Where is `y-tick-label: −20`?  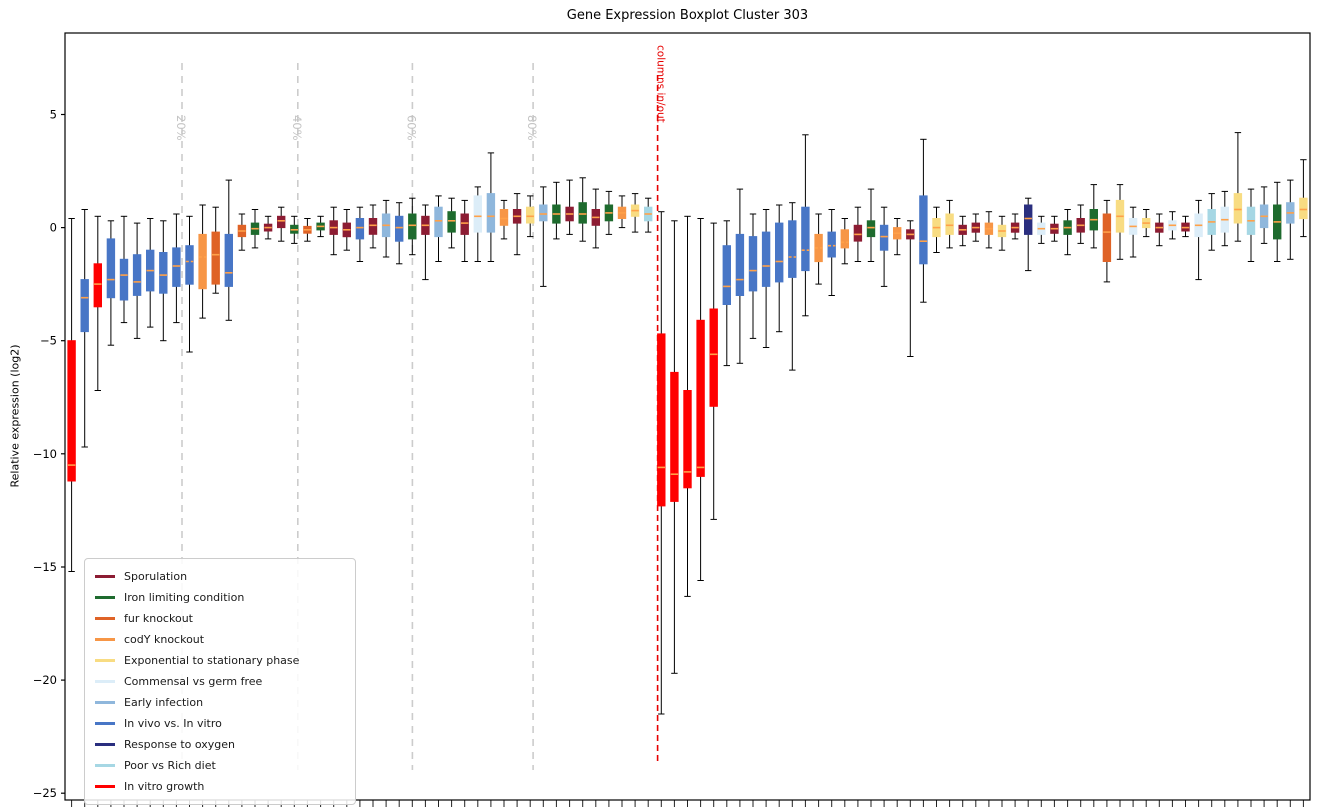 y-tick-label: −20 is located at coordinates (45, 680).